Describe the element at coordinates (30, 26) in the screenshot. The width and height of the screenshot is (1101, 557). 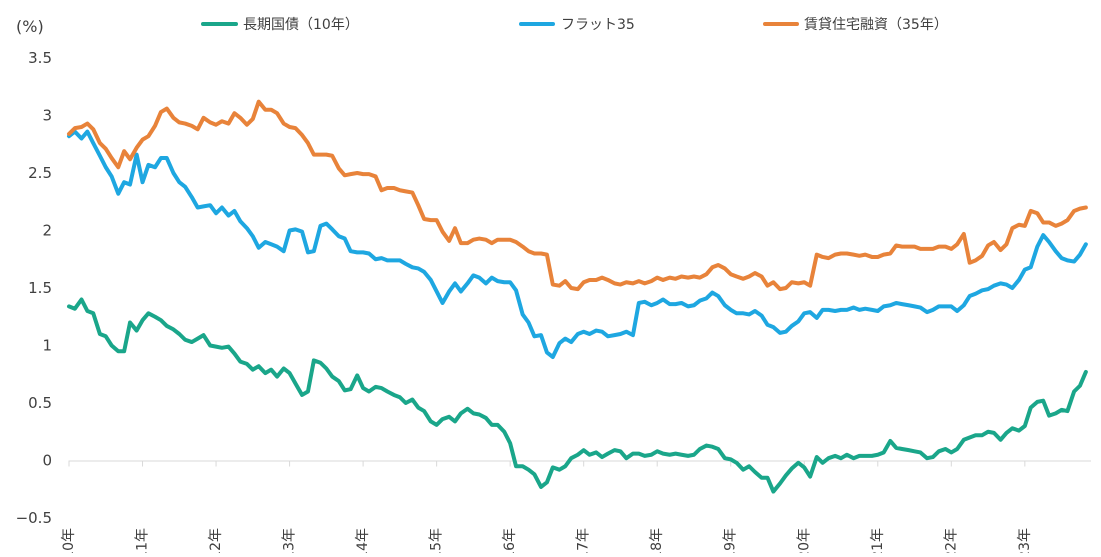
I see `y-axis-unit-label: (%)` at that location.